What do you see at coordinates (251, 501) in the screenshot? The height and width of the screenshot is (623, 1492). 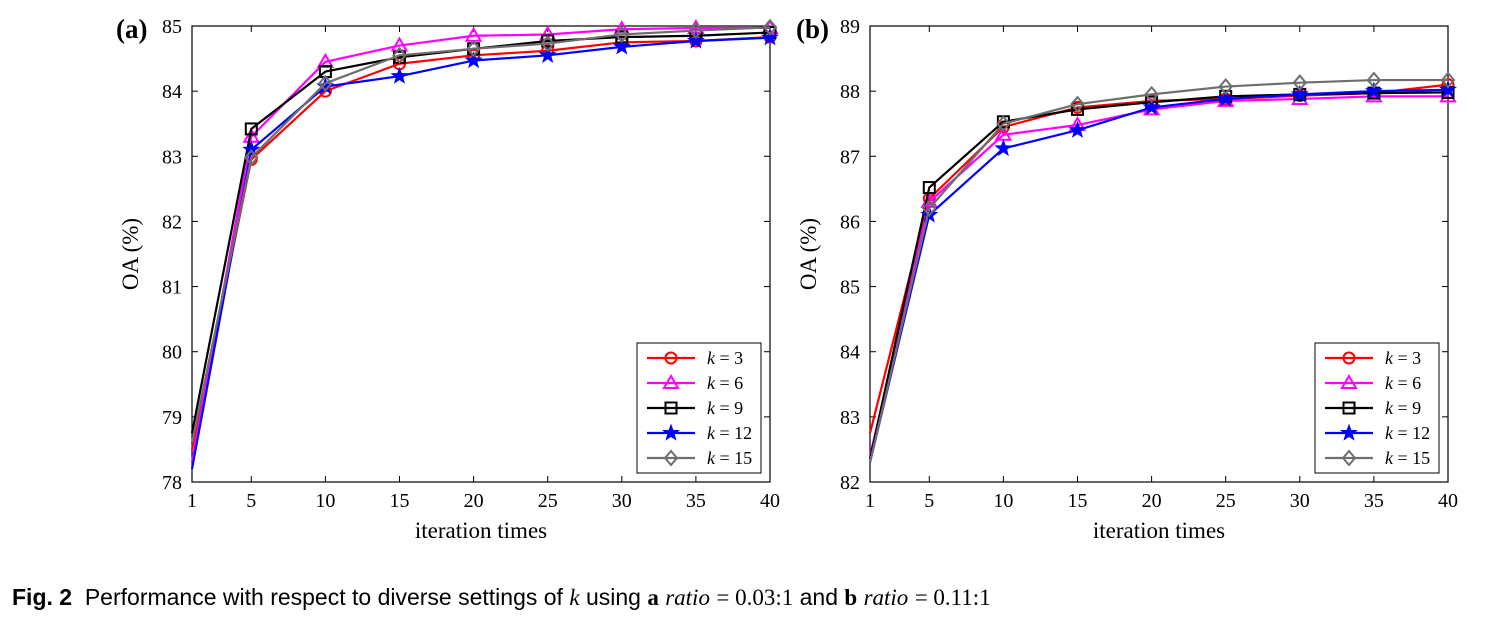 I see `x-tick-label: 5` at bounding box center [251, 501].